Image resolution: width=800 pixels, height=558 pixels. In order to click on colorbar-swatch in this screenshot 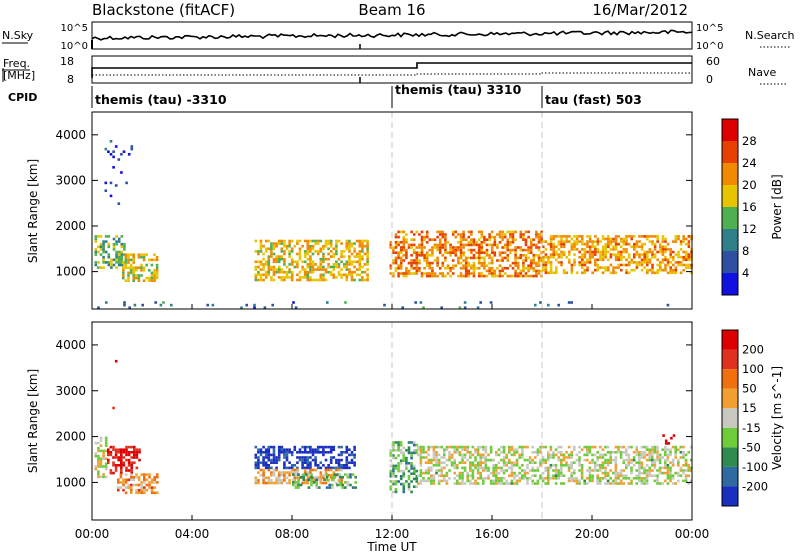, I will do `click(730, 359)`.